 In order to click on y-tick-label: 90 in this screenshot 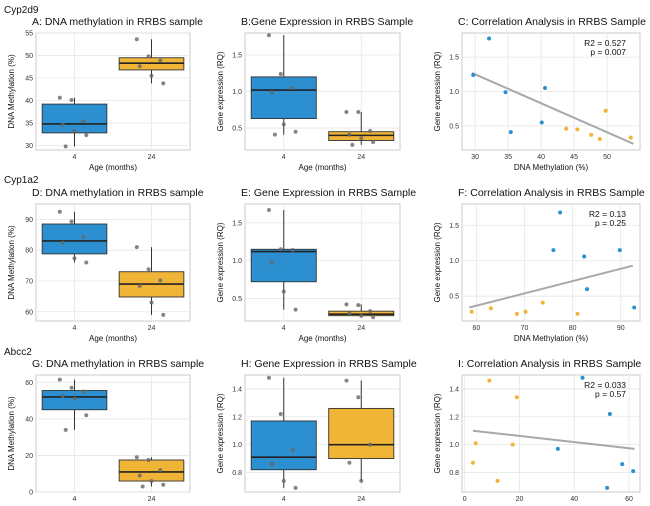, I will do `click(29, 220)`.